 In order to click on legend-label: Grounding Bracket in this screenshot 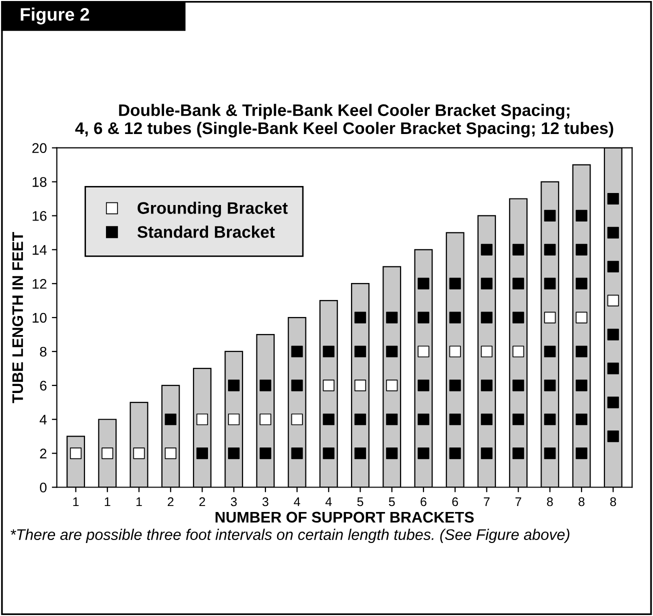, I will do `click(213, 210)`.